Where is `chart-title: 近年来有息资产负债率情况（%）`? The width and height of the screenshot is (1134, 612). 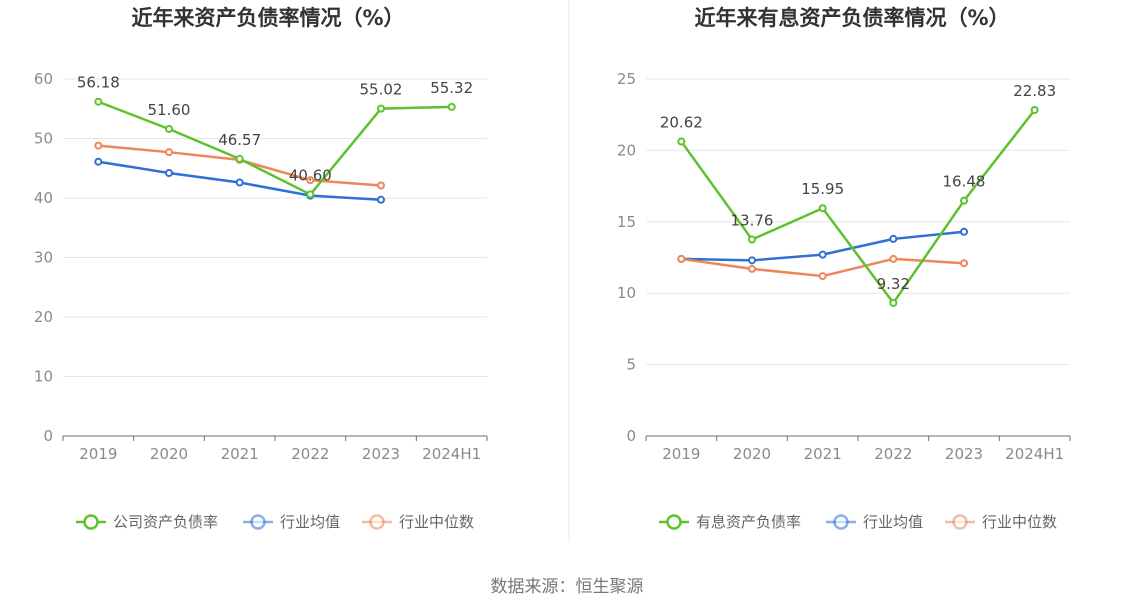
chart-title: 近年来有息资产负债率情况（%） is located at coordinates (851, 18).